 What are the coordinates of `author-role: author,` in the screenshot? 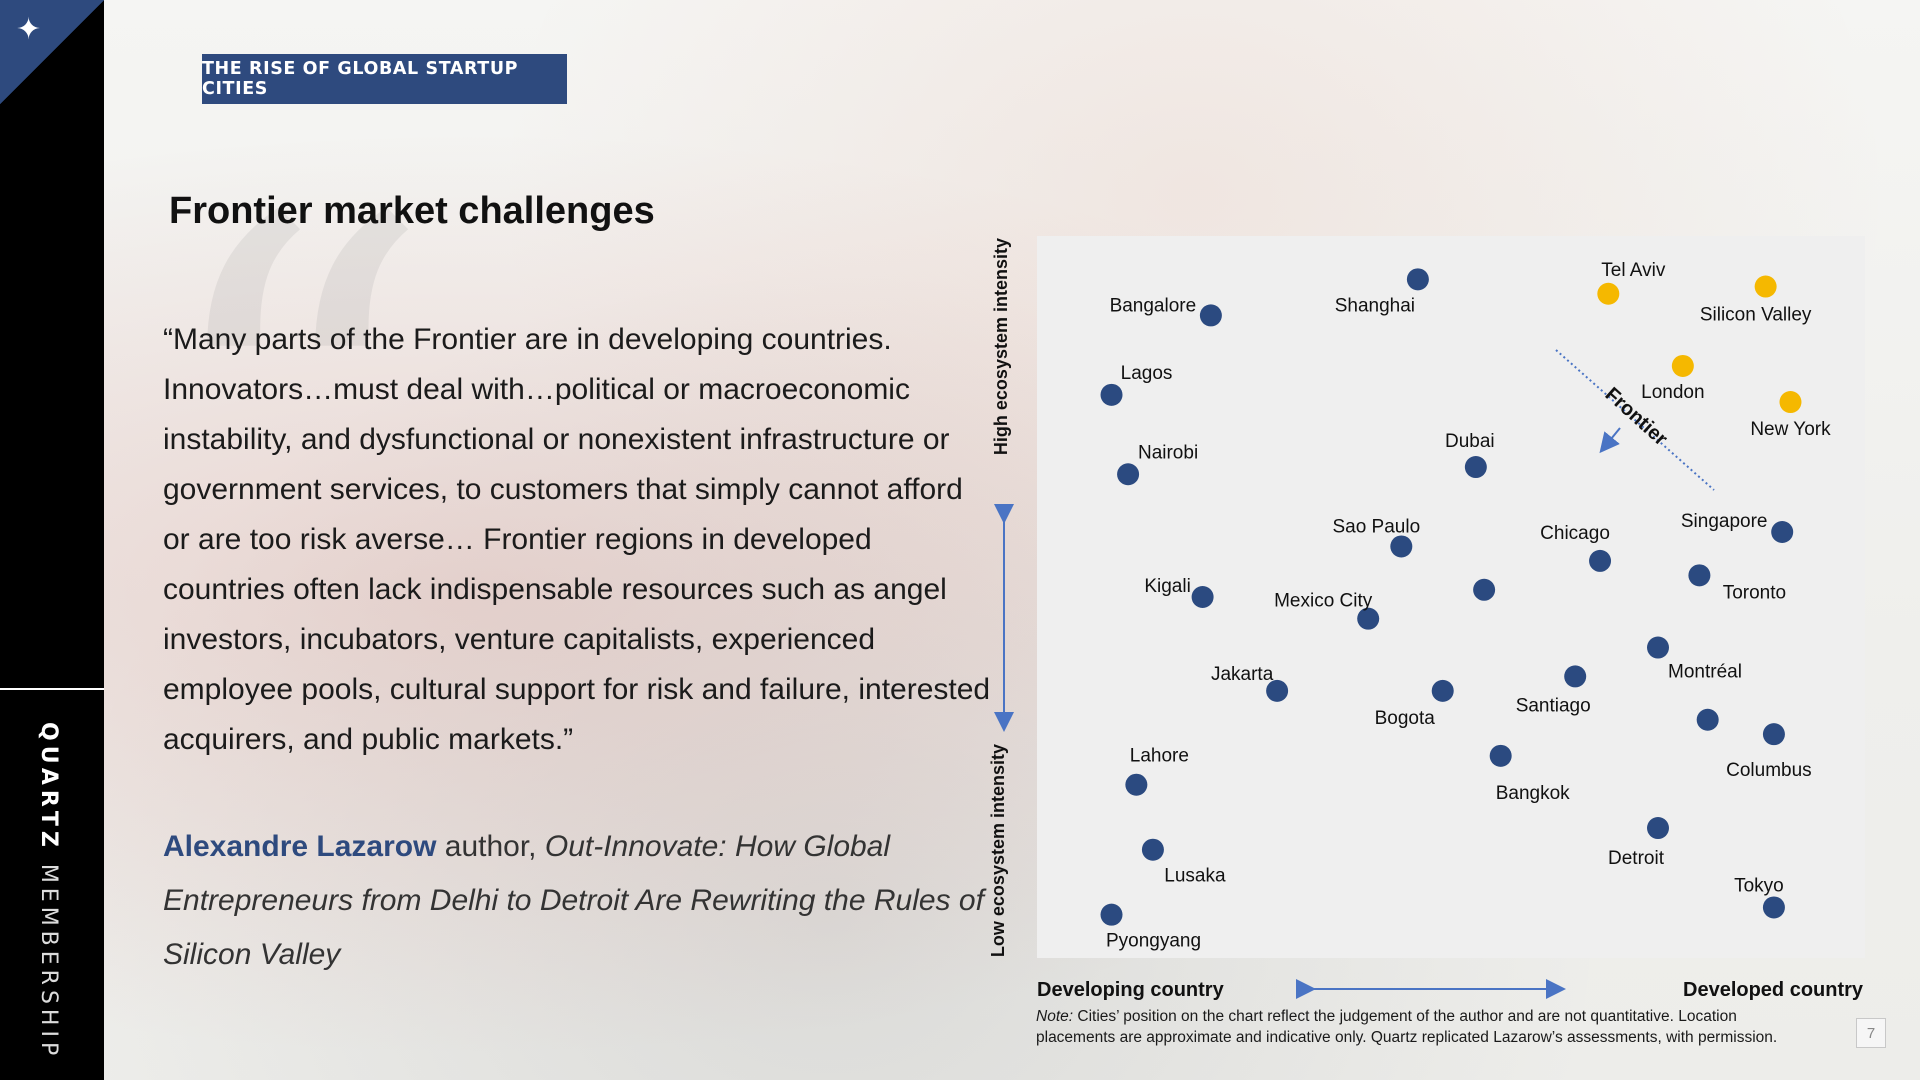 It's located at (490, 846).